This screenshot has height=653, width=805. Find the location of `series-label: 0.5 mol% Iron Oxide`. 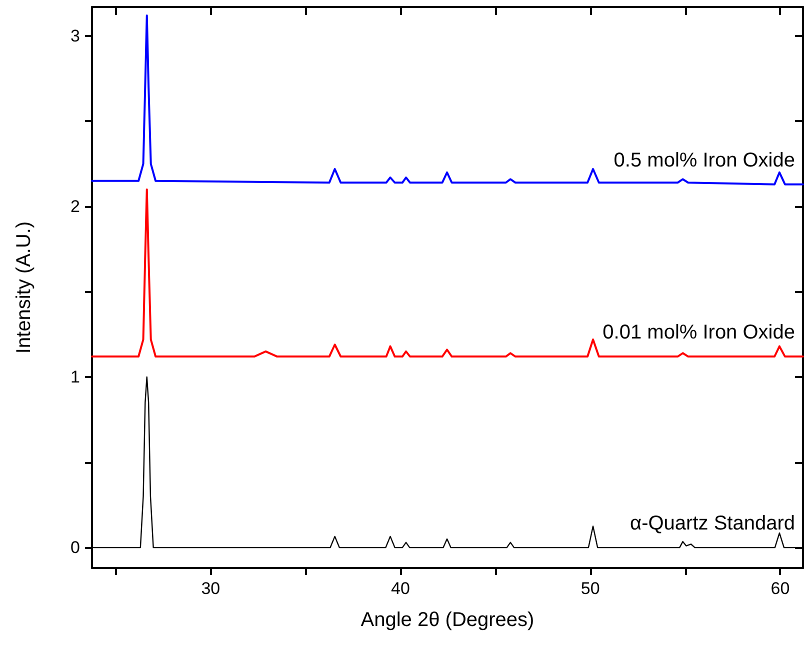

series-label: 0.5 mol% Iron Oxide is located at coordinates (704, 160).